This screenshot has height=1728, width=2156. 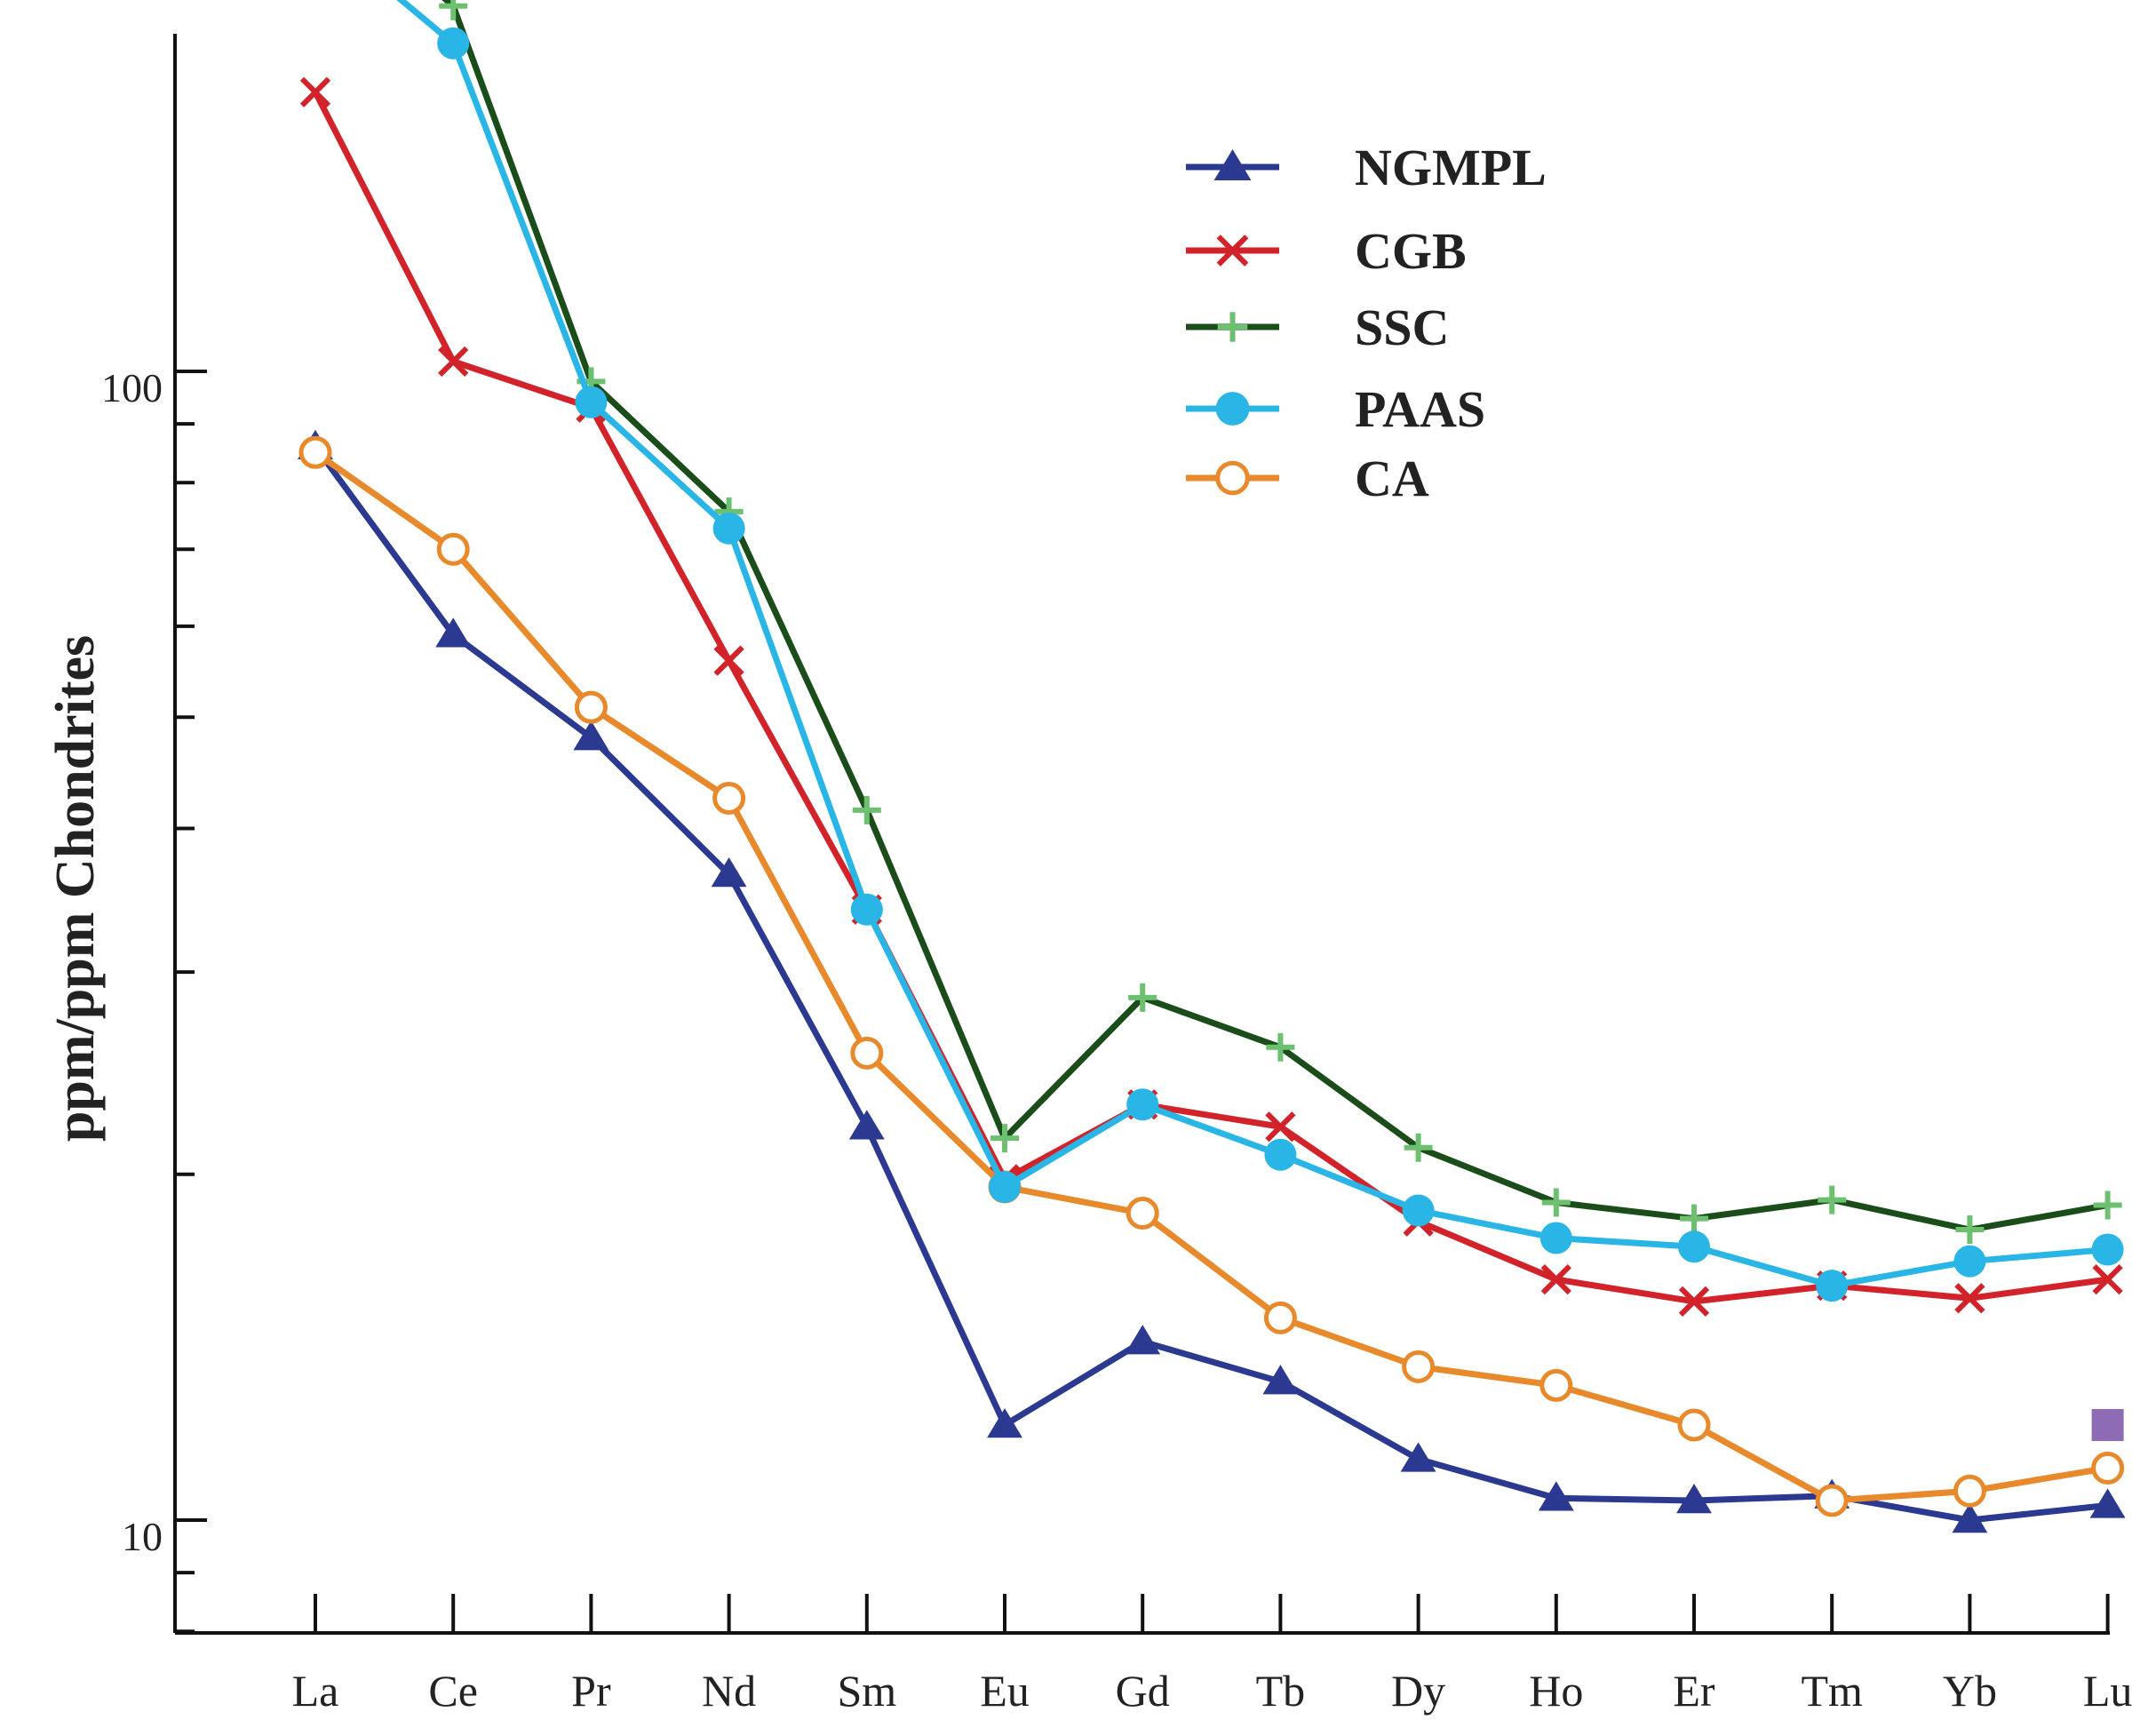 I want to click on y-tick-label: 100, so click(x=132, y=387).